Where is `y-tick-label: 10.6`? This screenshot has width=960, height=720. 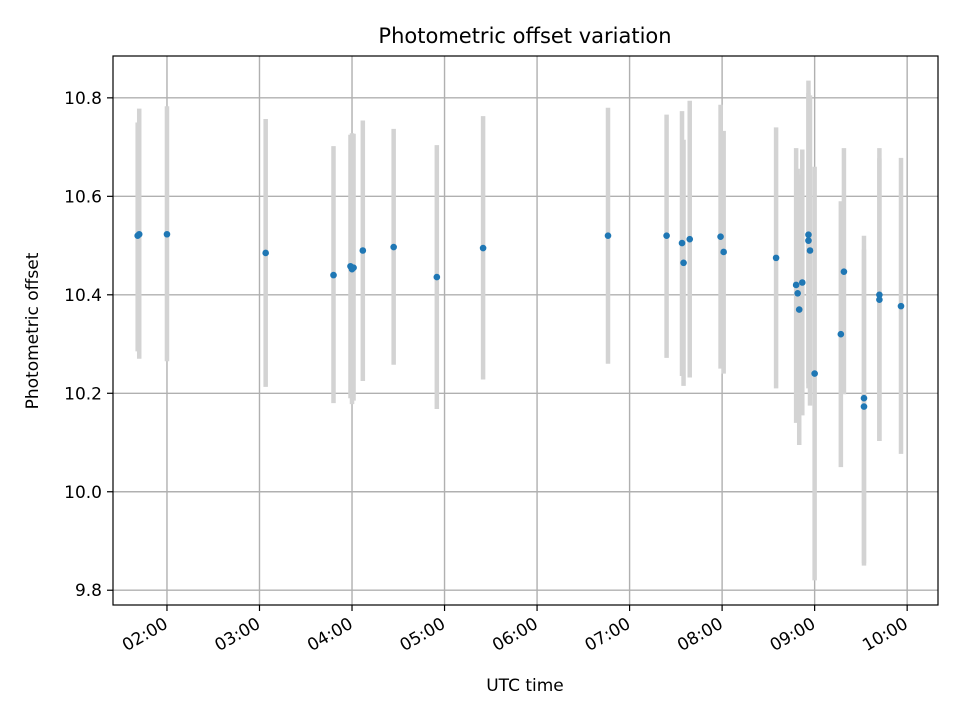 y-tick-label: 10.6 is located at coordinates (83, 197).